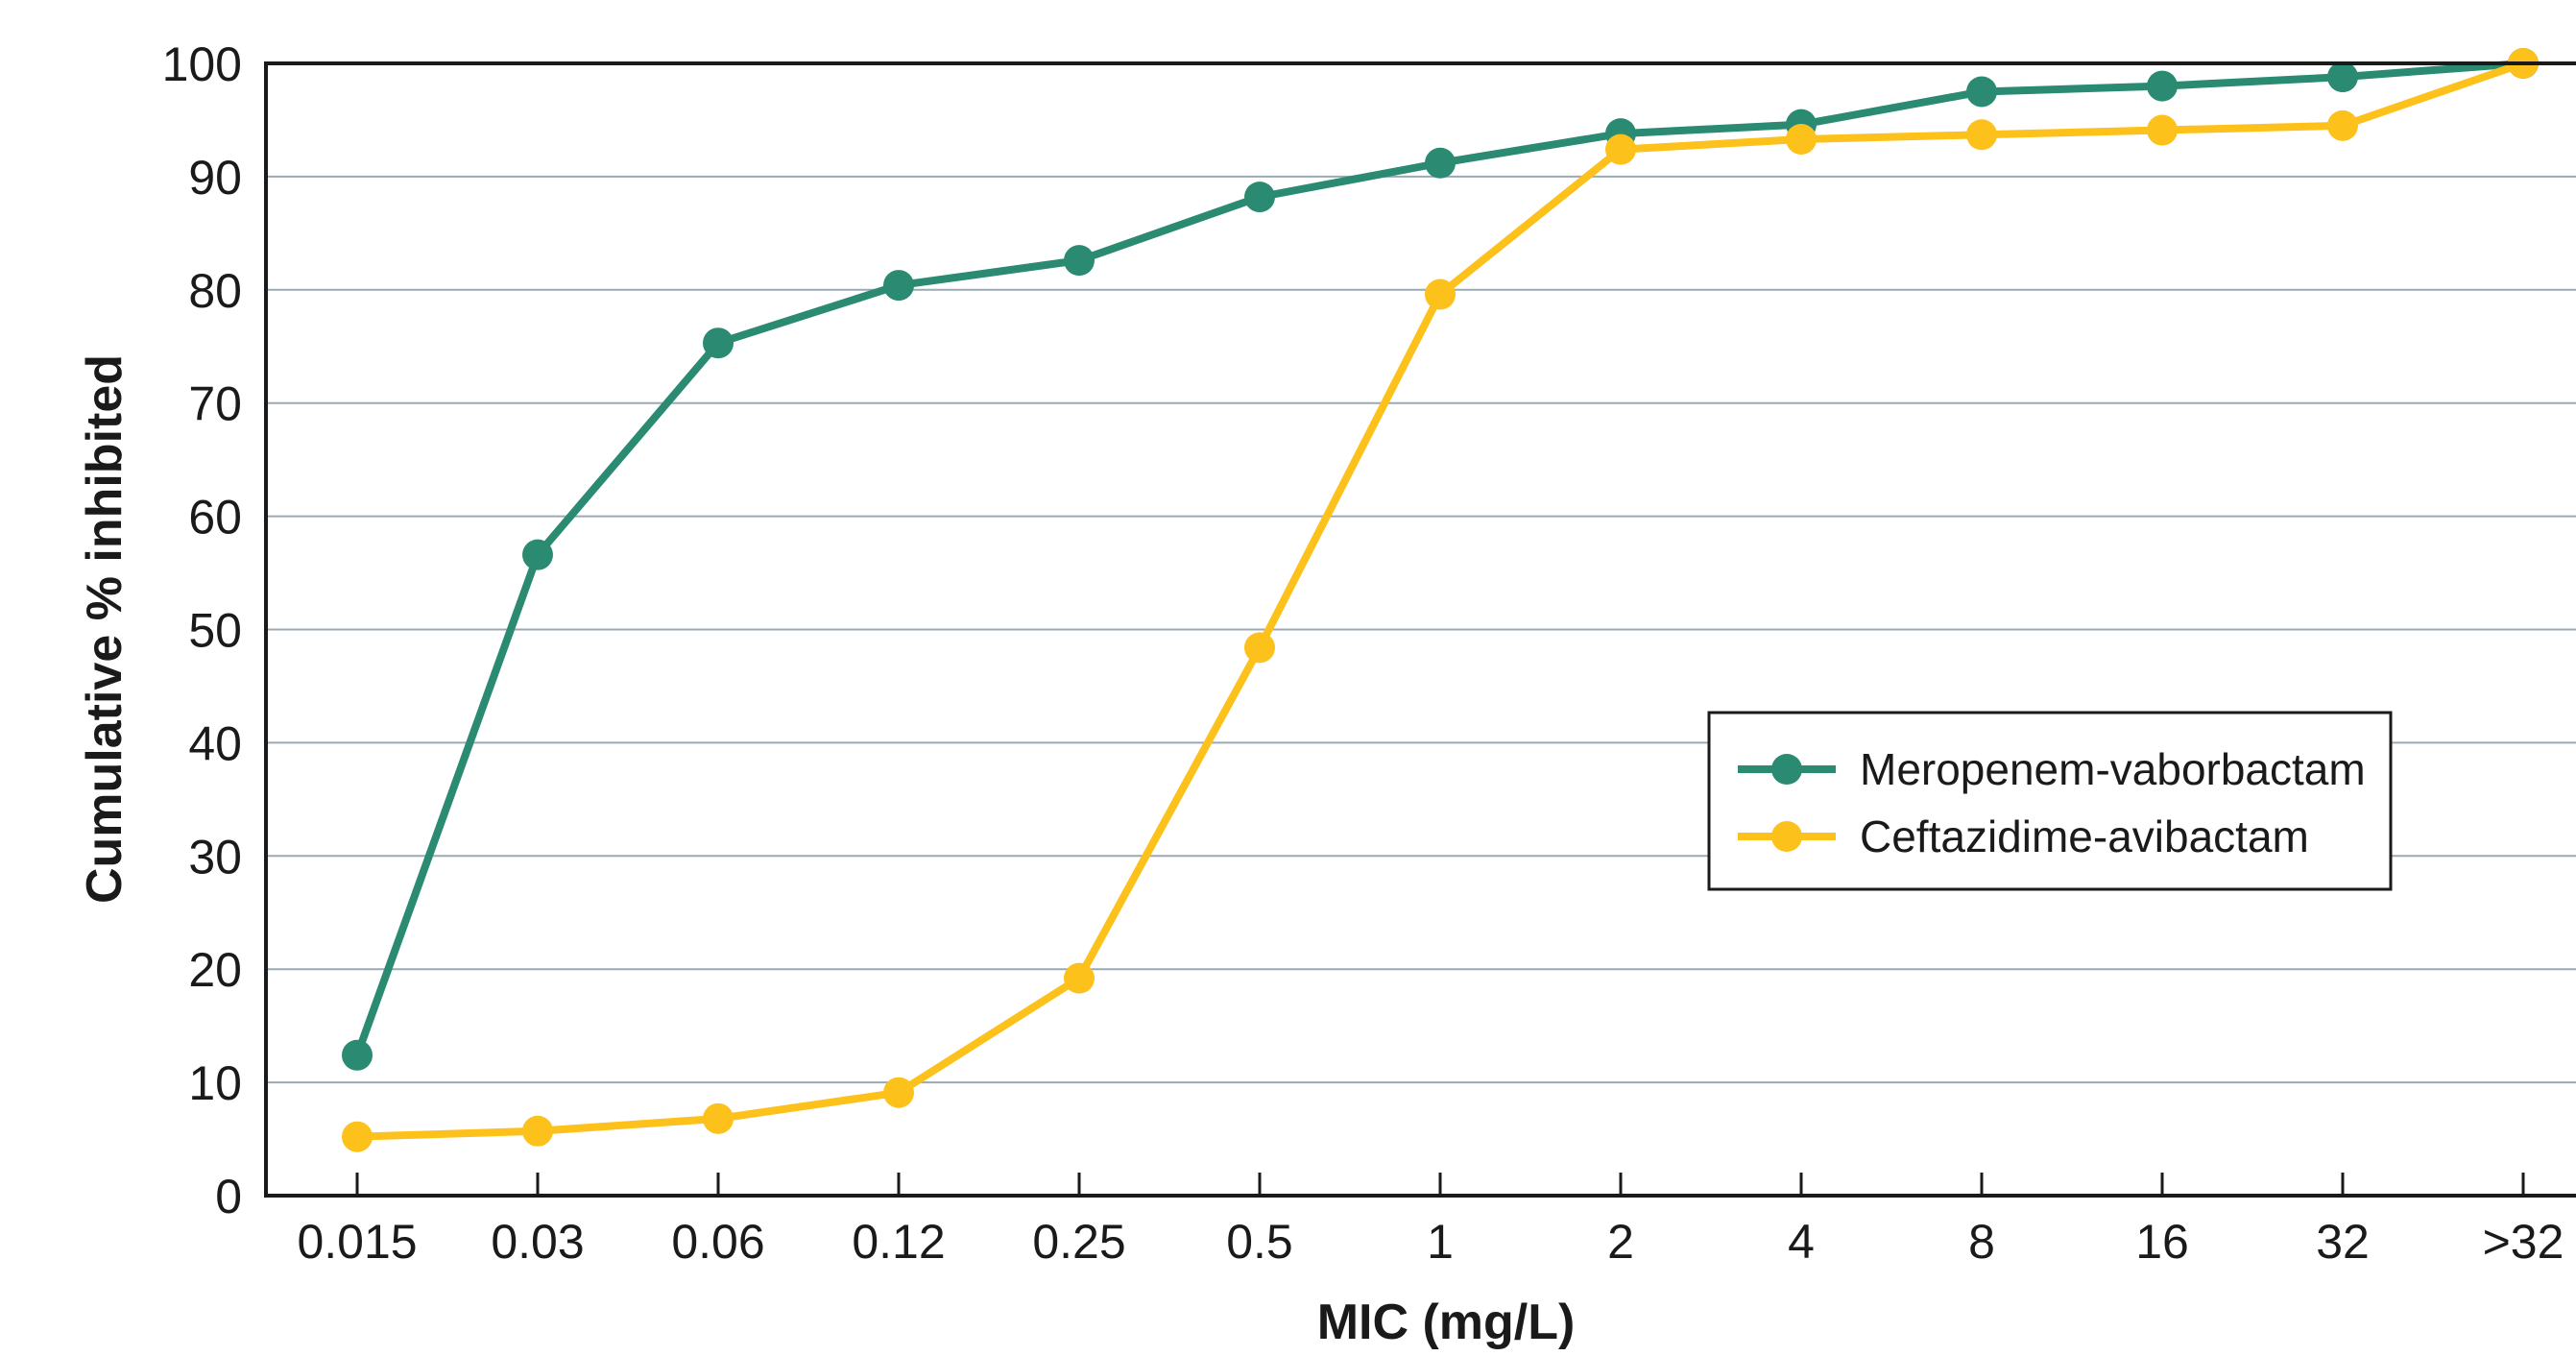 Image resolution: width=2576 pixels, height=1356 pixels. What do you see at coordinates (1620, 1242) in the screenshot?
I see `x-tick-label: 2` at bounding box center [1620, 1242].